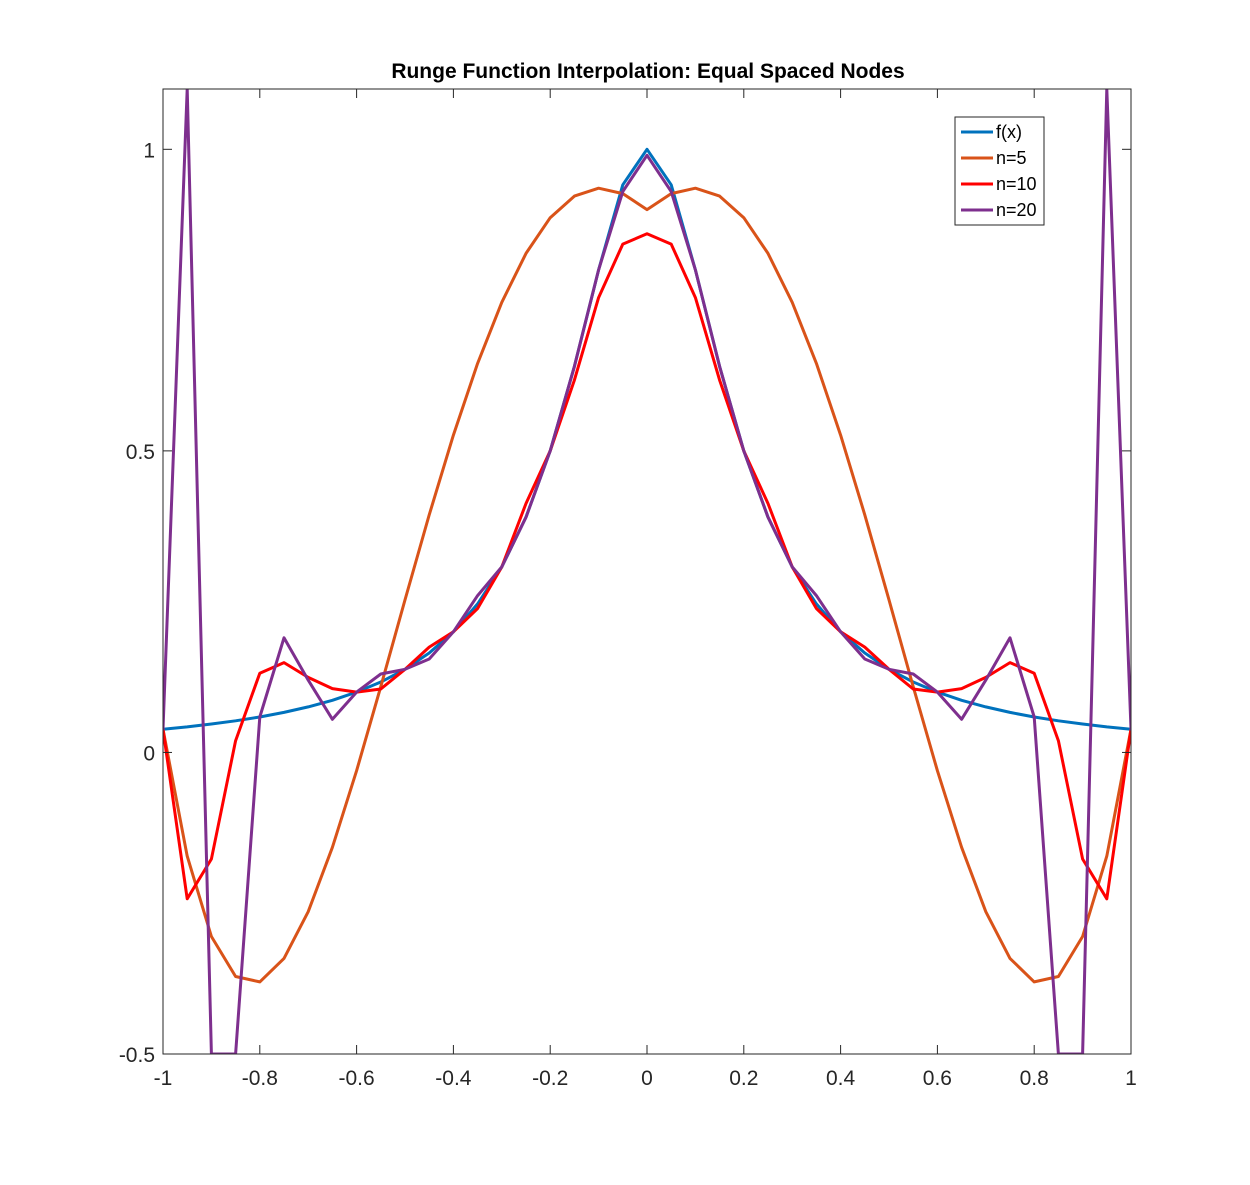 This screenshot has height=1185, width=1250. Describe the element at coordinates (1034, 1078) in the screenshot. I see `x-tick-label: 0.8` at that location.